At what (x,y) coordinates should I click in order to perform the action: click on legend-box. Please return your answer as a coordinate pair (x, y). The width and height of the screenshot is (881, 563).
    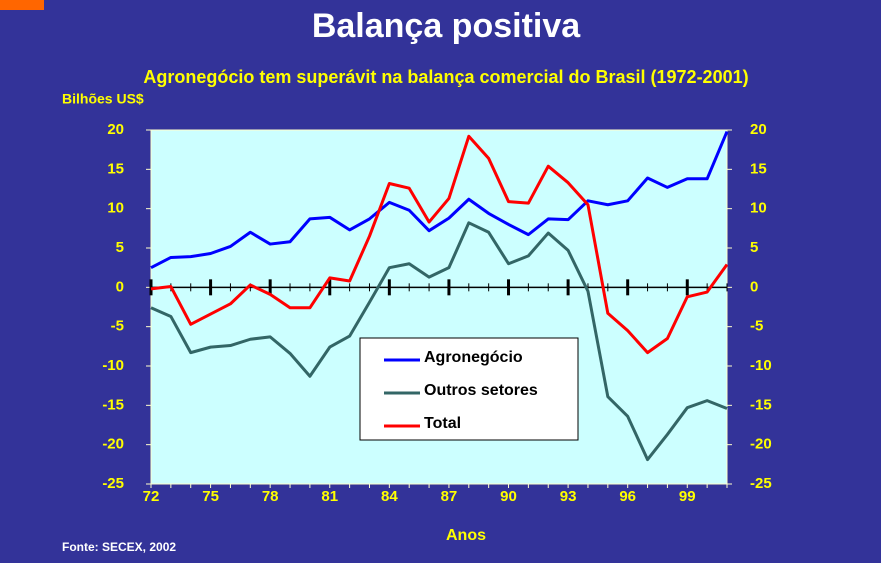
    Looking at the image, I should click on (469, 389).